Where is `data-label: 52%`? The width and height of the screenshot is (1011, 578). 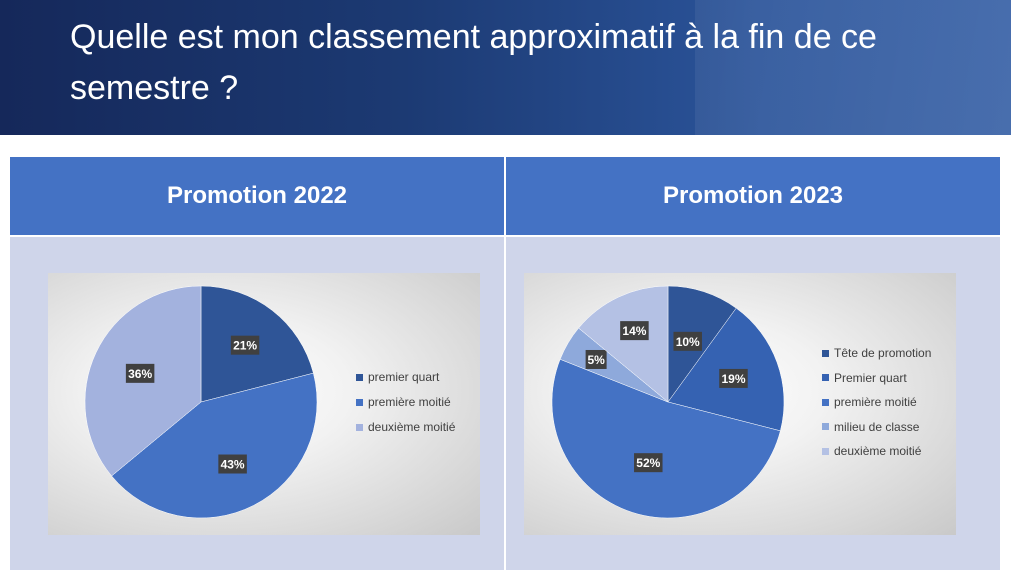
data-label: 52% is located at coordinates (648, 463).